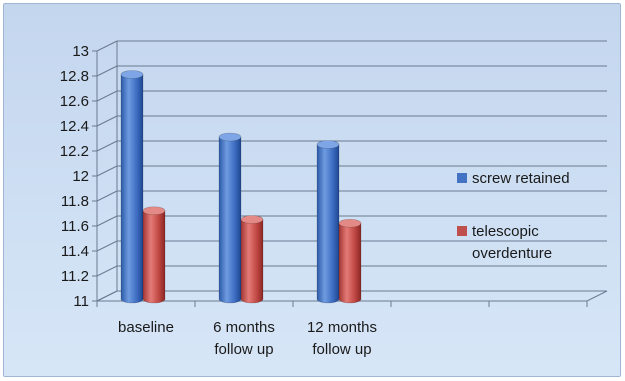 The width and height of the screenshot is (625, 381). What do you see at coordinates (81, 301) in the screenshot?
I see `y-tick-label: 11` at bounding box center [81, 301].